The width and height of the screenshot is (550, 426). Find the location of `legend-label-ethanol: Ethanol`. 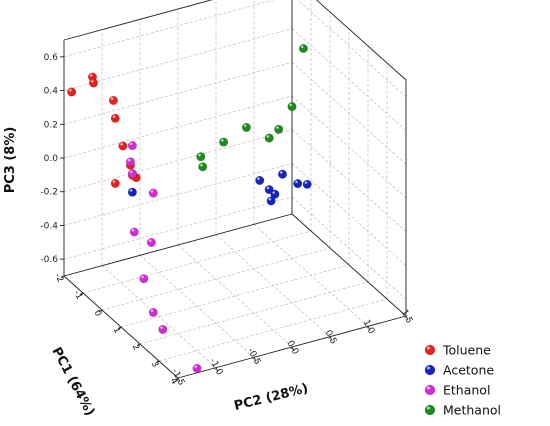

legend-label-ethanol: Ethanol is located at coordinates (466, 390).